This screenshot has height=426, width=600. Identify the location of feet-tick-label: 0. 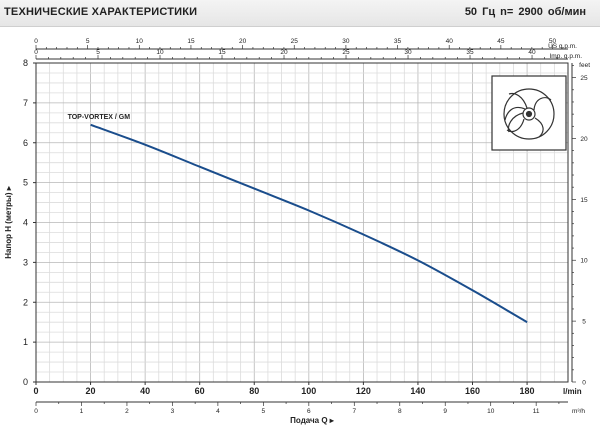
(584, 383).